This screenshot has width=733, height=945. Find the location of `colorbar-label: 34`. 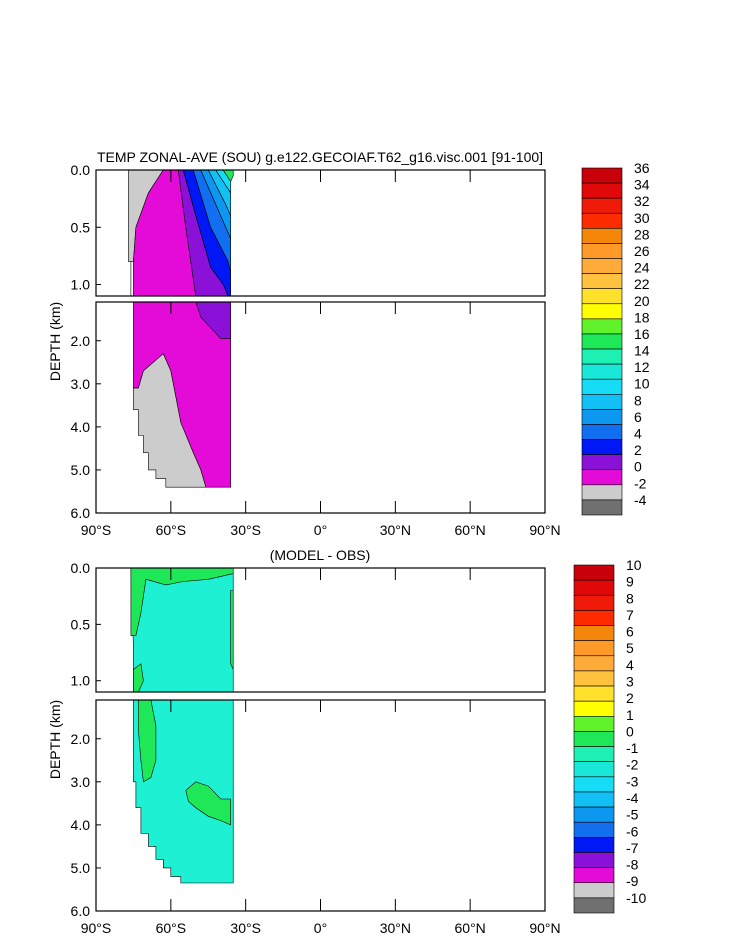

colorbar-label: 34 is located at coordinates (642, 185).